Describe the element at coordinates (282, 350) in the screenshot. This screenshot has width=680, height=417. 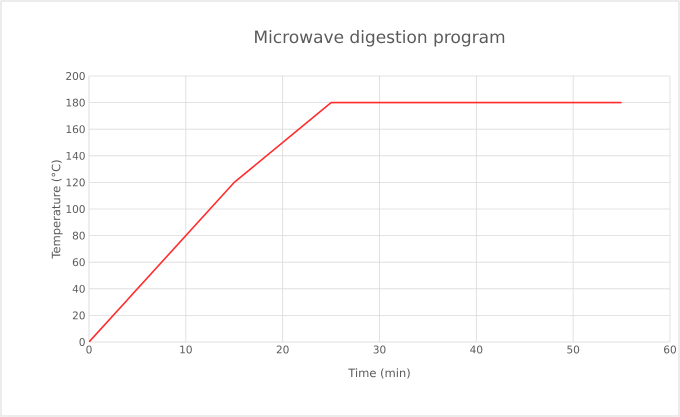
I see `x-tick-label: 20` at that location.